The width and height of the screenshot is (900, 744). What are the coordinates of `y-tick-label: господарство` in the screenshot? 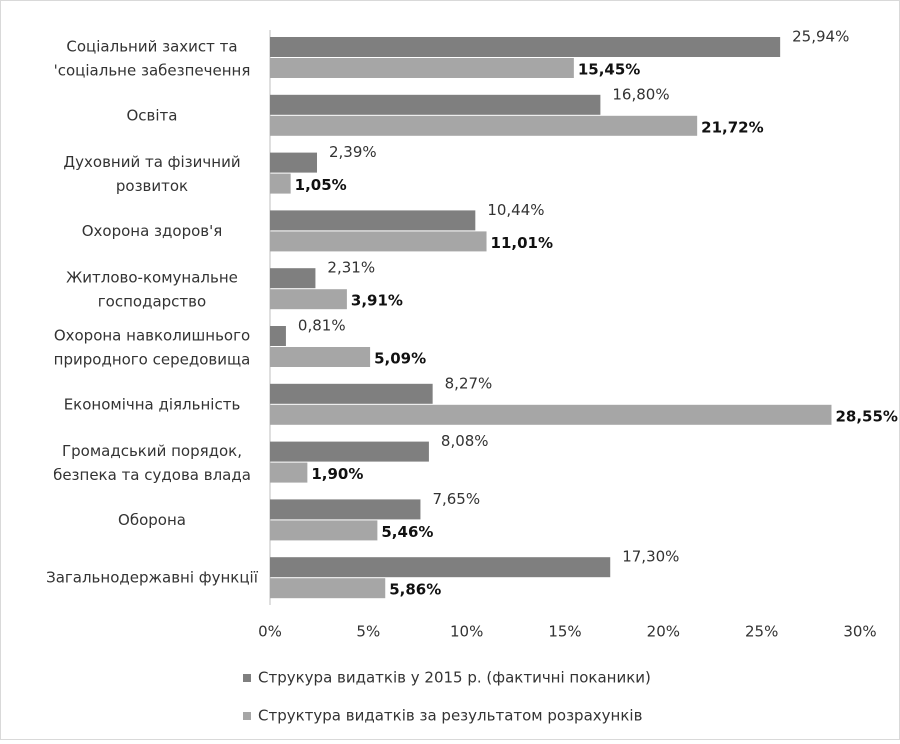 It's located at (152, 302).